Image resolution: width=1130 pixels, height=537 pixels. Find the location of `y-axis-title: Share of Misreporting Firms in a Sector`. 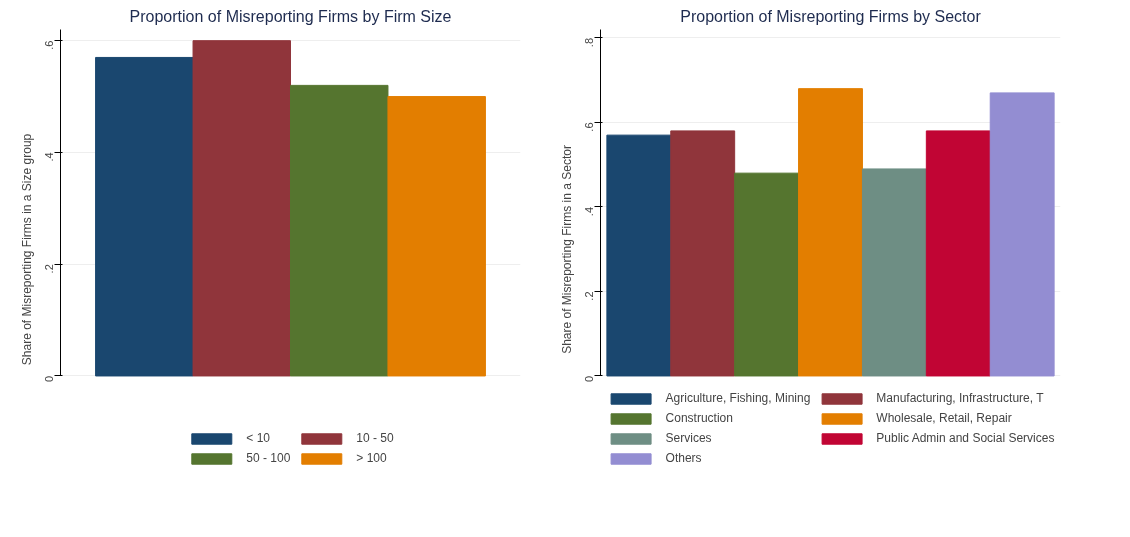

y-axis-title: Share of Misreporting Firms in a Sector is located at coordinates (566, 249).